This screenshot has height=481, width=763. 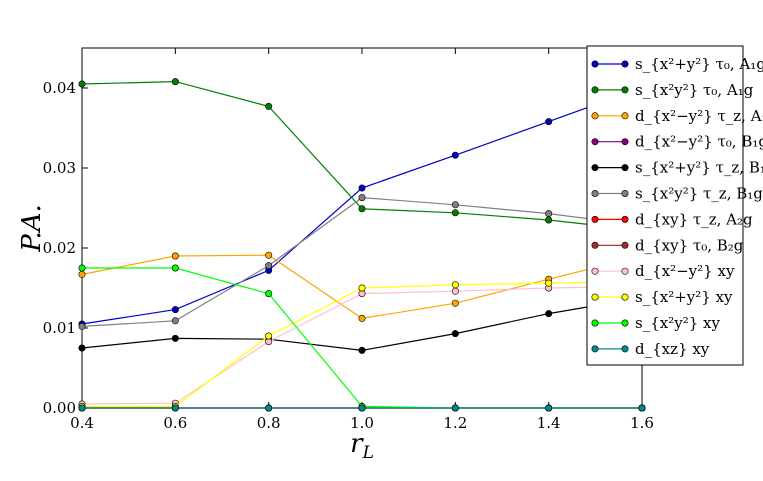 I want to click on legend-item: s_{x²+y²} τ_z, B₁g, so click(x=677, y=168).